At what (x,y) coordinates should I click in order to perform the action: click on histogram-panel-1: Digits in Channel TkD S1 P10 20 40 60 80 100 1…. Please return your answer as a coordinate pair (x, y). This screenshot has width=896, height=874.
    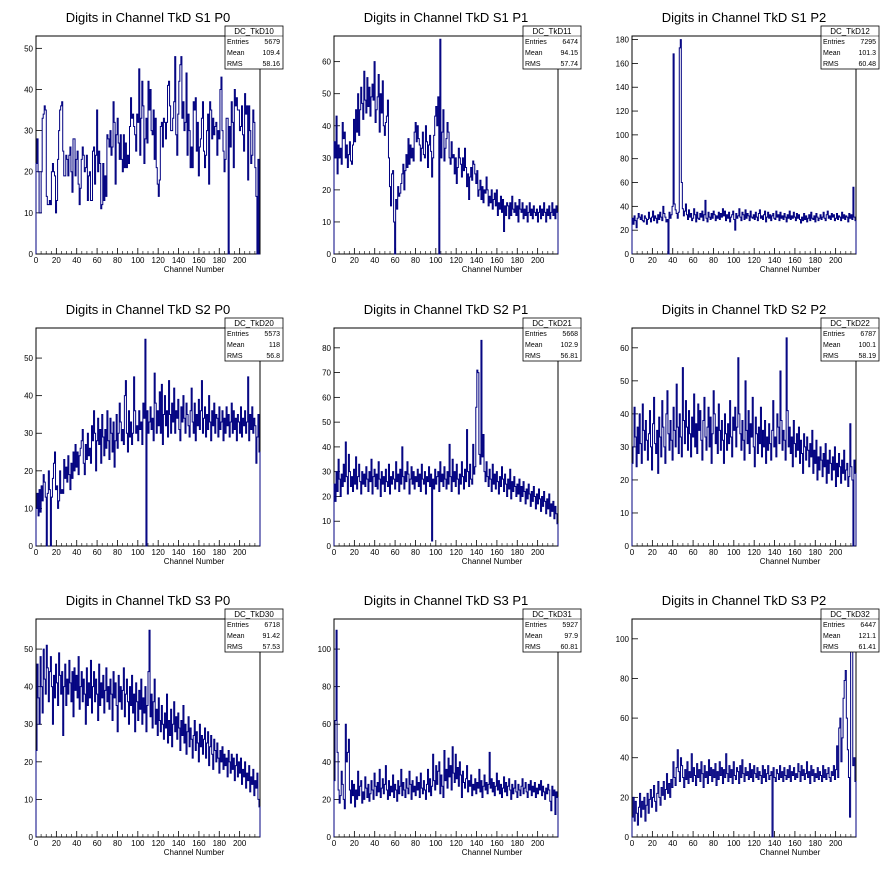
    Looking at the image, I should click on (452, 142).